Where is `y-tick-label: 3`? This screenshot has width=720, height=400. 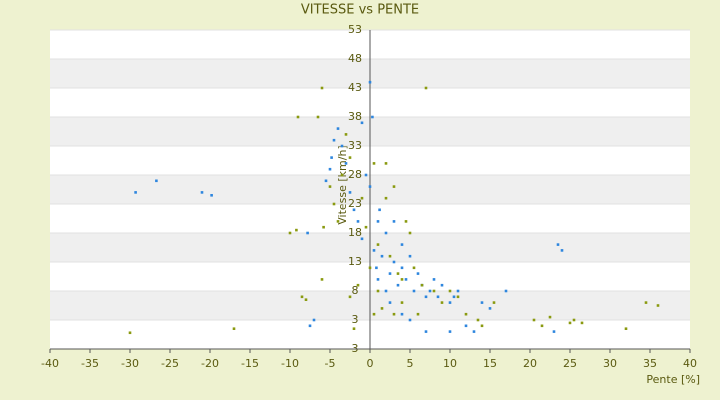 y-tick-label: 3 is located at coordinates (355, 319).